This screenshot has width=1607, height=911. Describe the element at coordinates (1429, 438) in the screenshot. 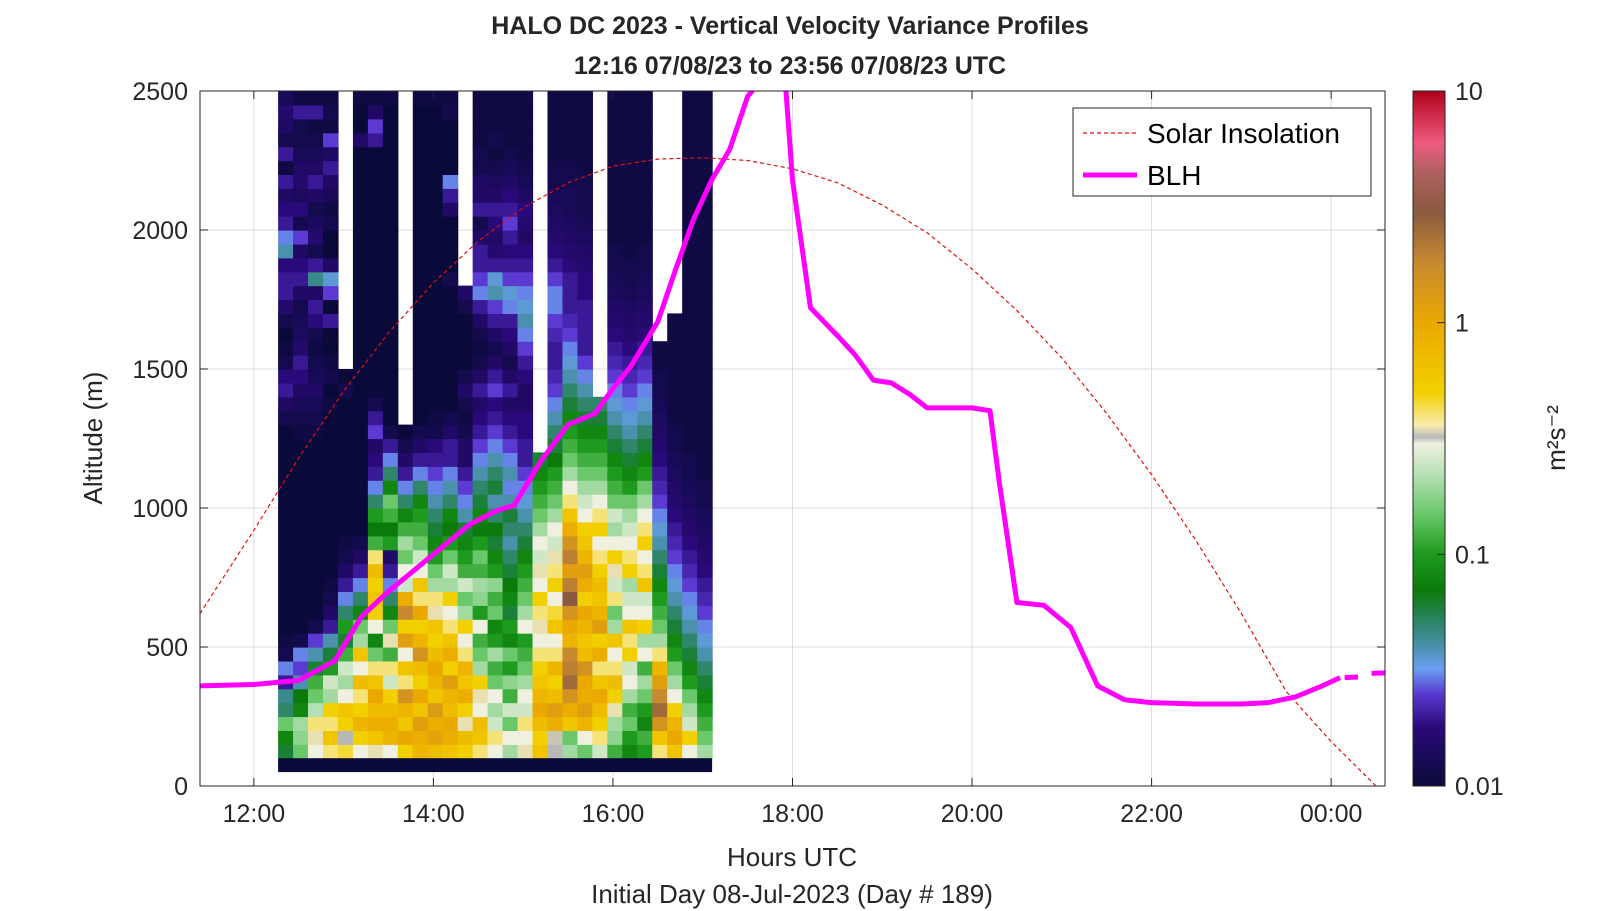

I see `colorbar` at that location.